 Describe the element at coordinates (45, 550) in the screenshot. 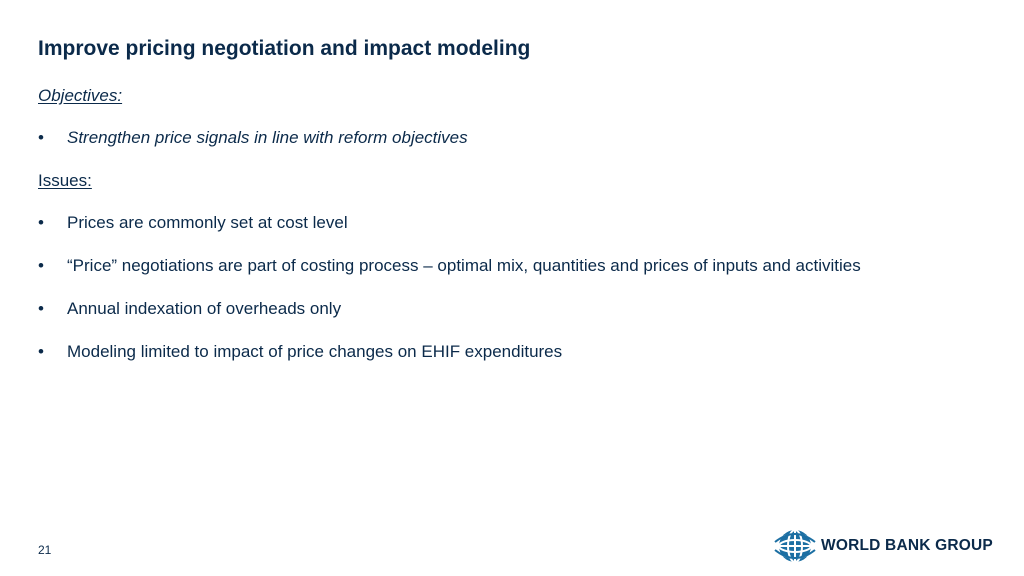

I see `page-number: 21` at that location.